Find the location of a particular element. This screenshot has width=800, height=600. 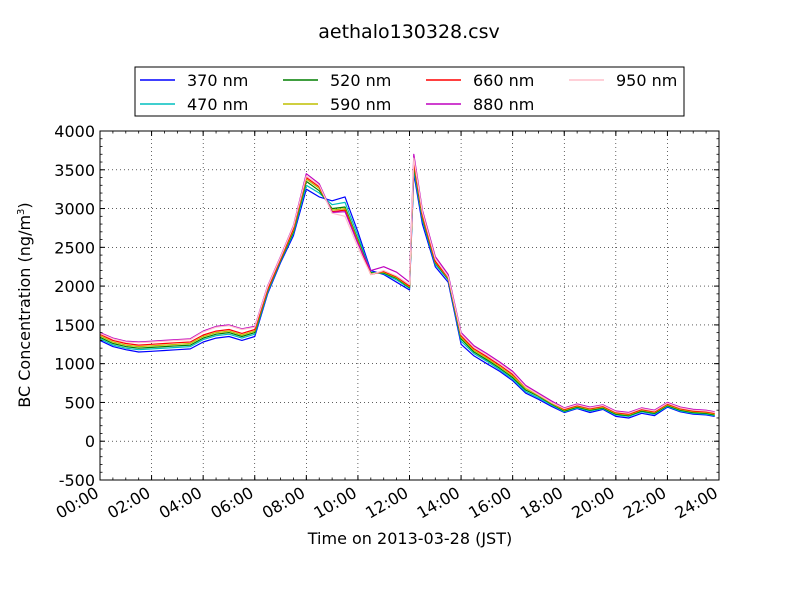

x-axis-label: Time on 2013-03-28 (JST) is located at coordinates (409, 538).